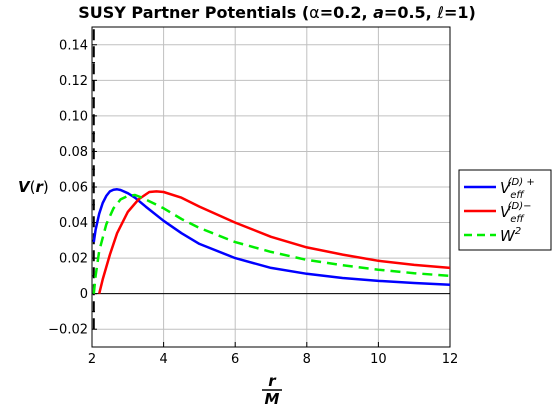 The height and width of the screenshot is (412, 555). What do you see at coordinates (84, 294) in the screenshot?
I see `y-tick-label: 0` at bounding box center [84, 294].